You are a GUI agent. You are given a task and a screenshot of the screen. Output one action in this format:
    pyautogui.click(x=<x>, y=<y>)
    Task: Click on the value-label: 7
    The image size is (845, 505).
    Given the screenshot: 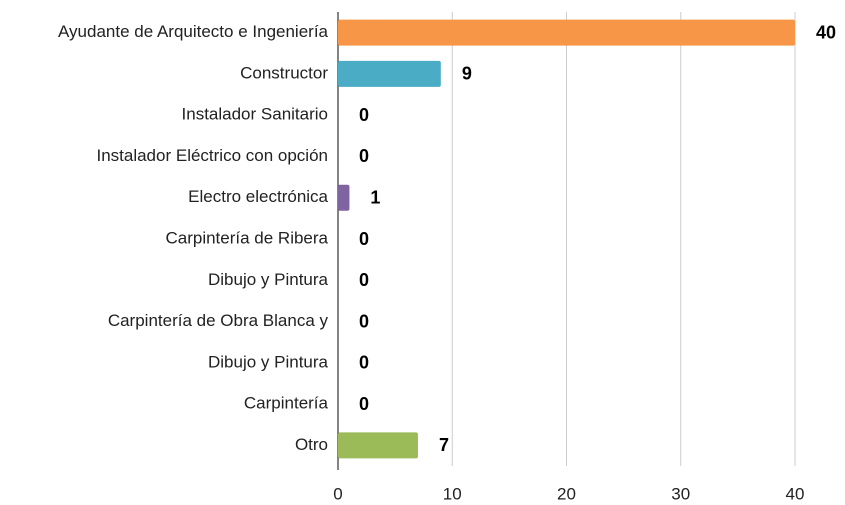 What is the action you would take?
    pyautogui.click(x=444, y=445)
    